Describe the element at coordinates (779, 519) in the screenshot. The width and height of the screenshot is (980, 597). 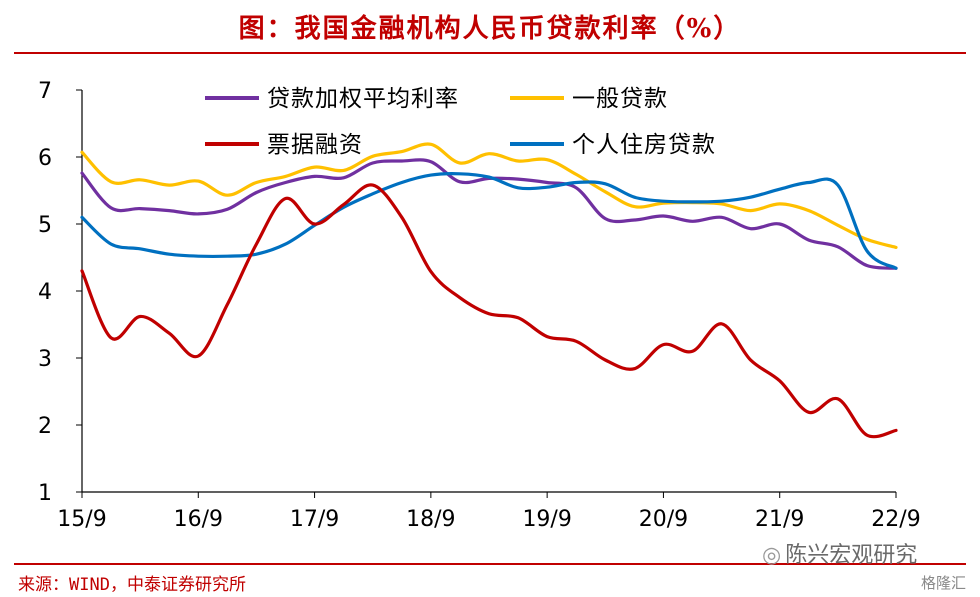
I see `x-tick-label: 21/9` at that location.